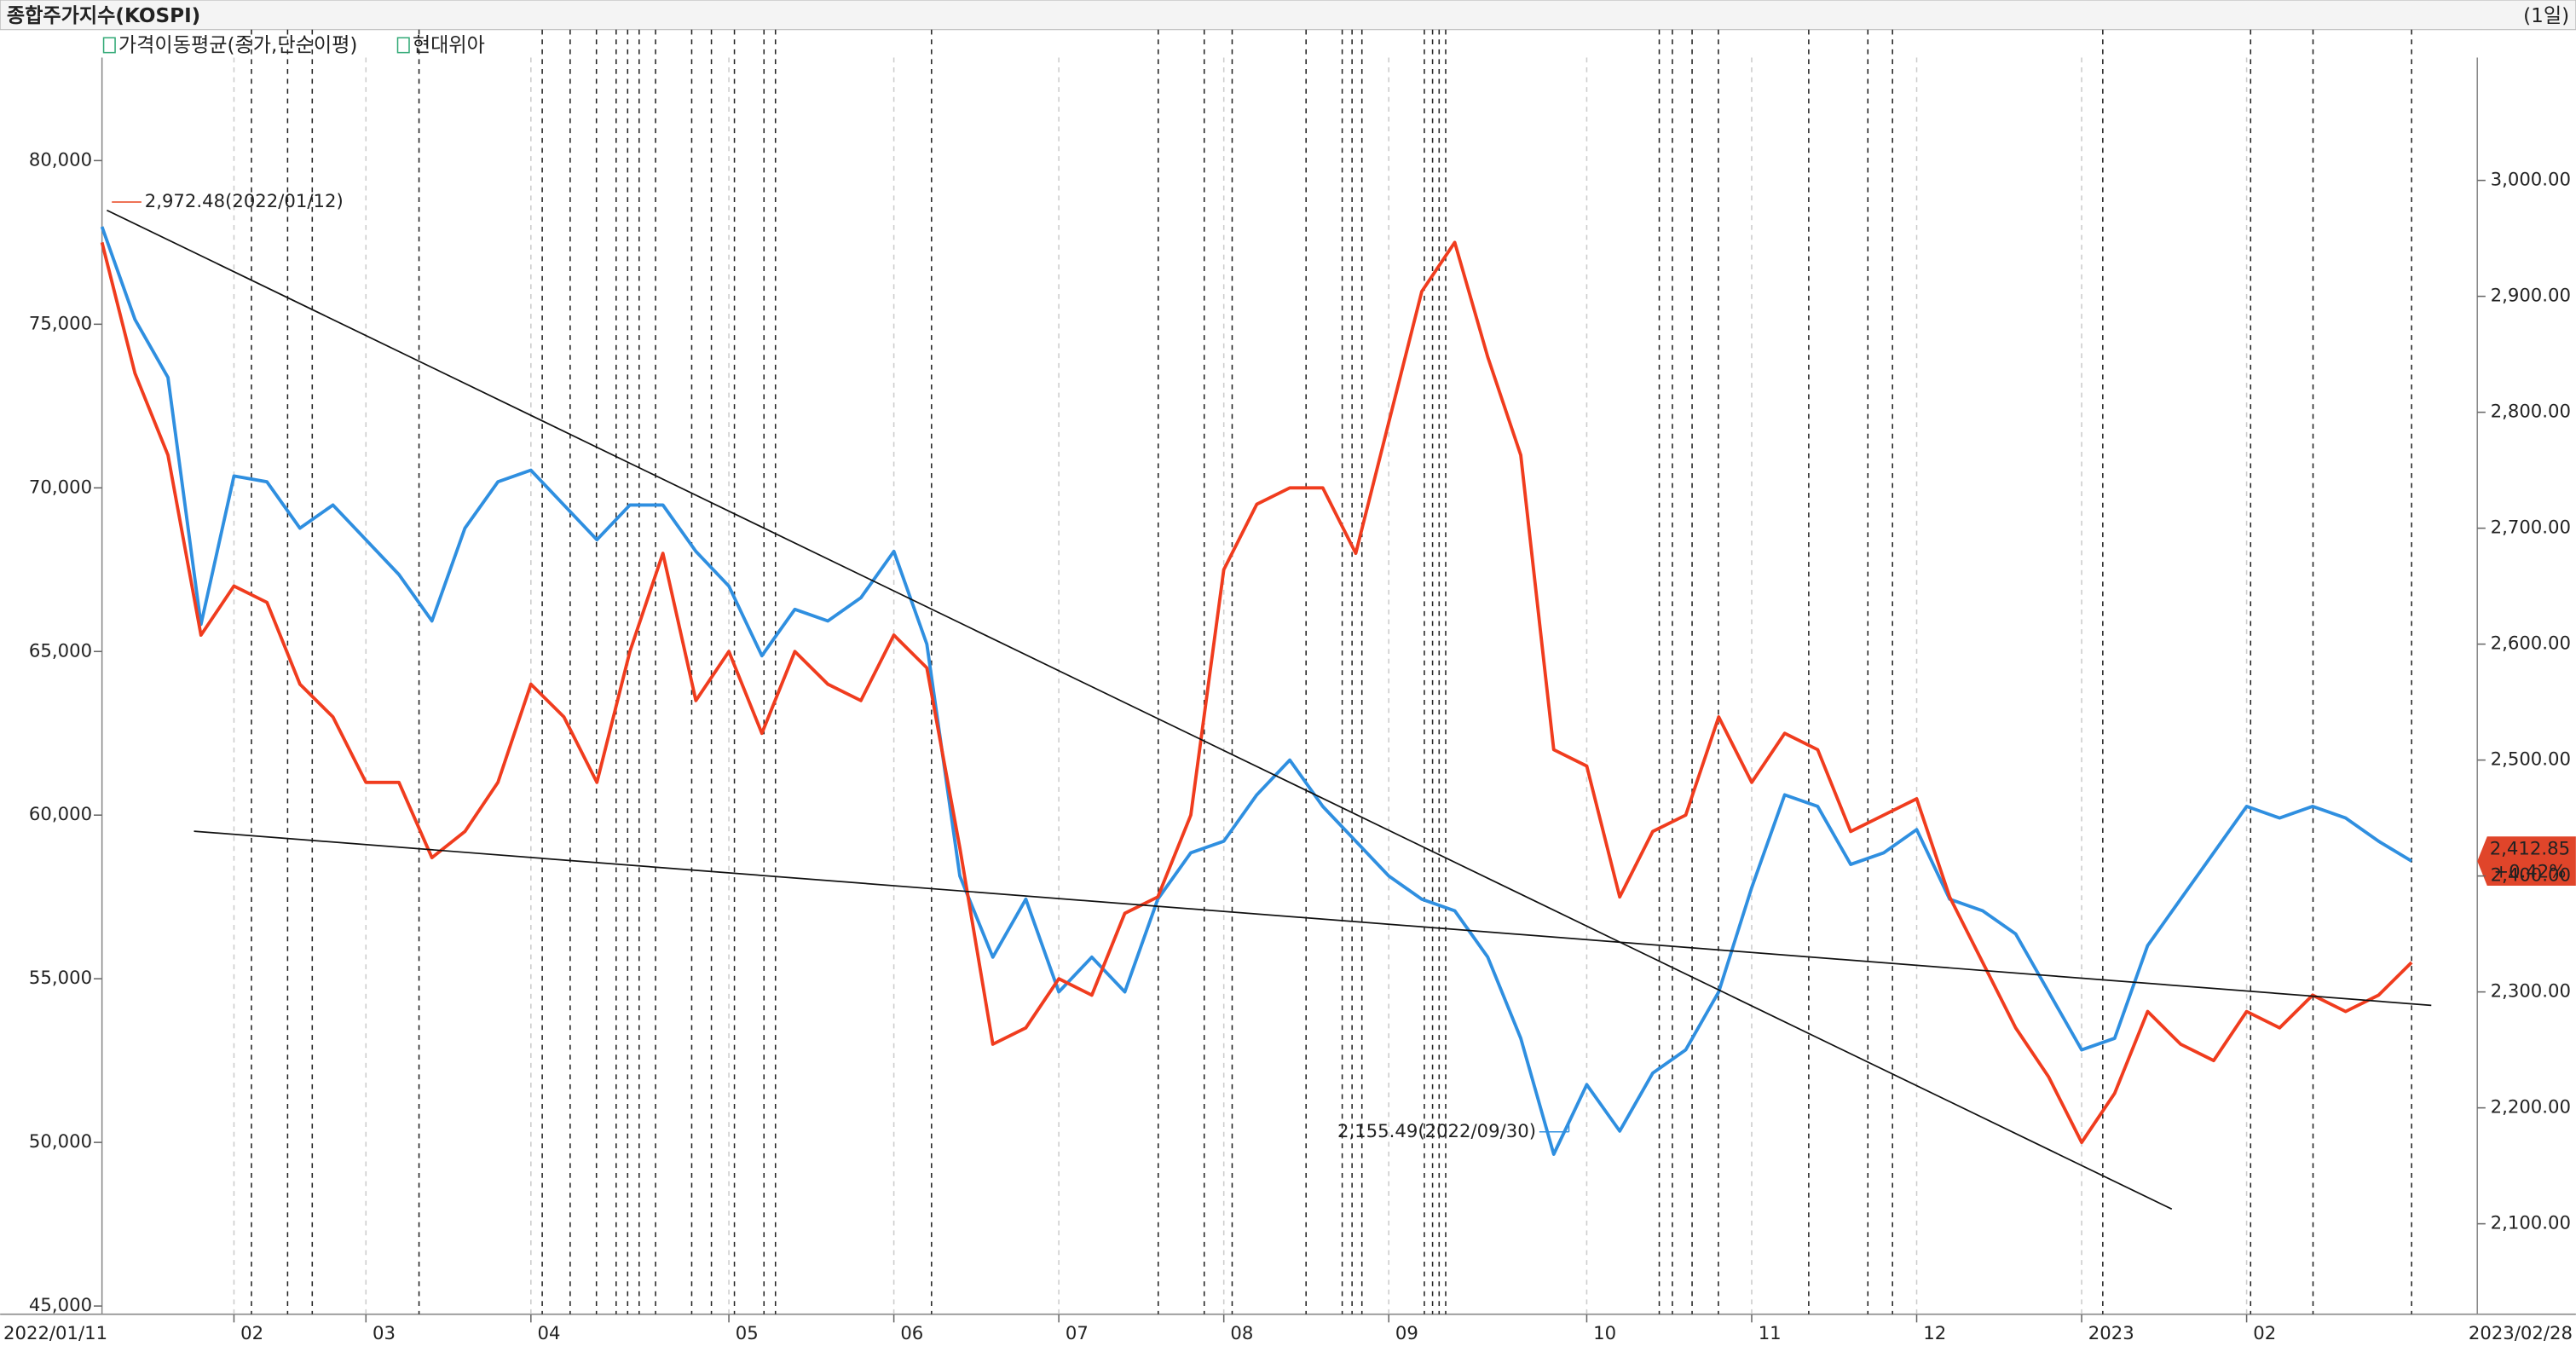 The height and width of the screenshot is (1352, 2576). Describe the element at coordinates (60, 1304) in the screenshot. I see `y-tick-label: 45,000` at that location.